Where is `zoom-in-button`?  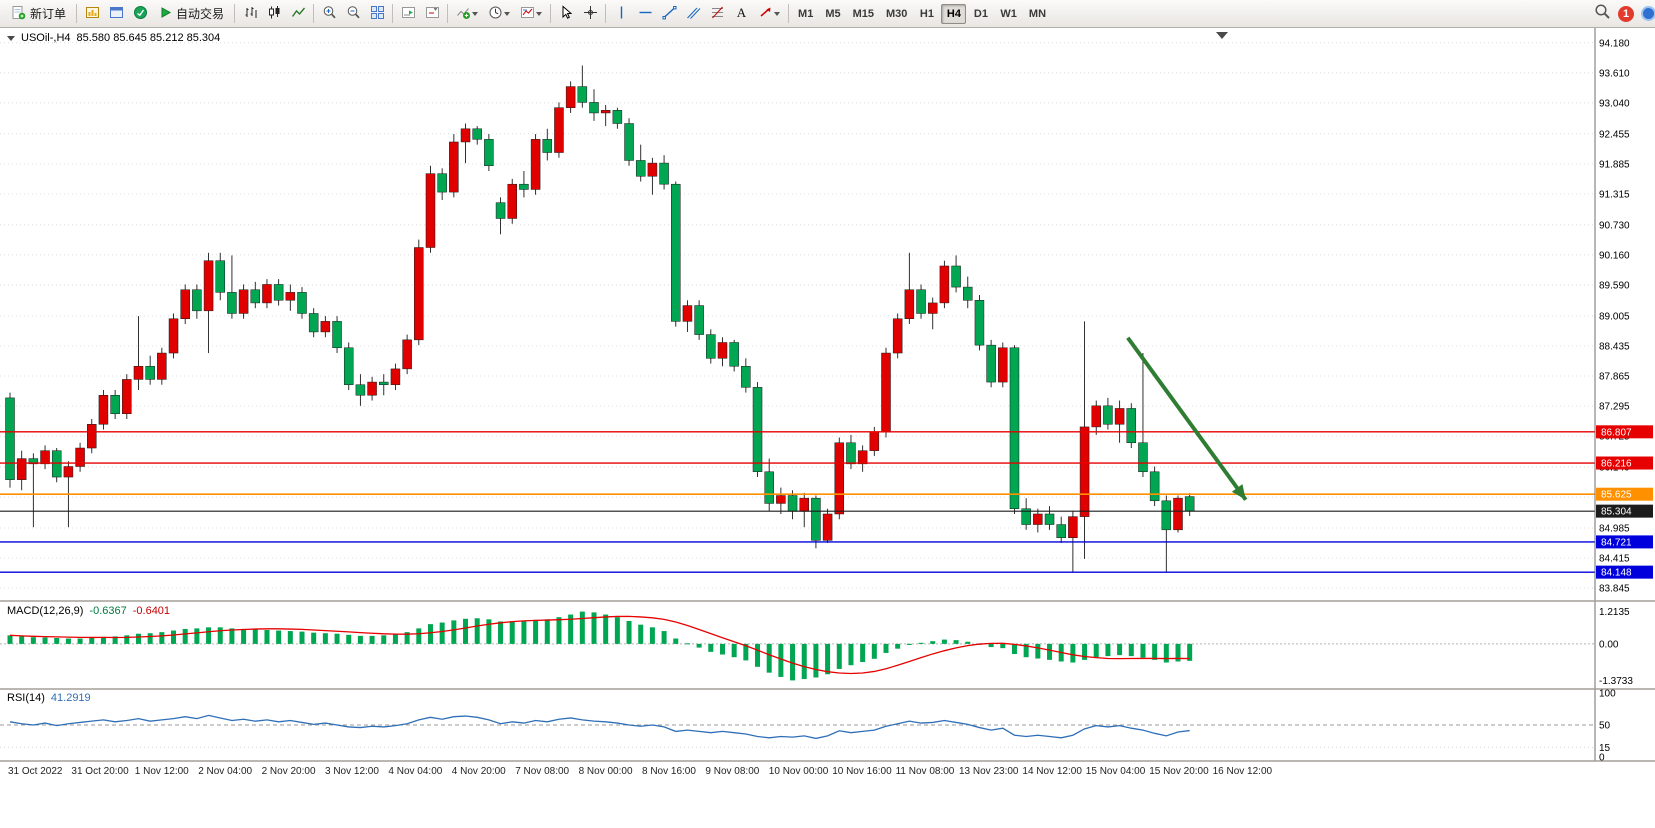
zoom-in-button is located at coordinates (329, 14).